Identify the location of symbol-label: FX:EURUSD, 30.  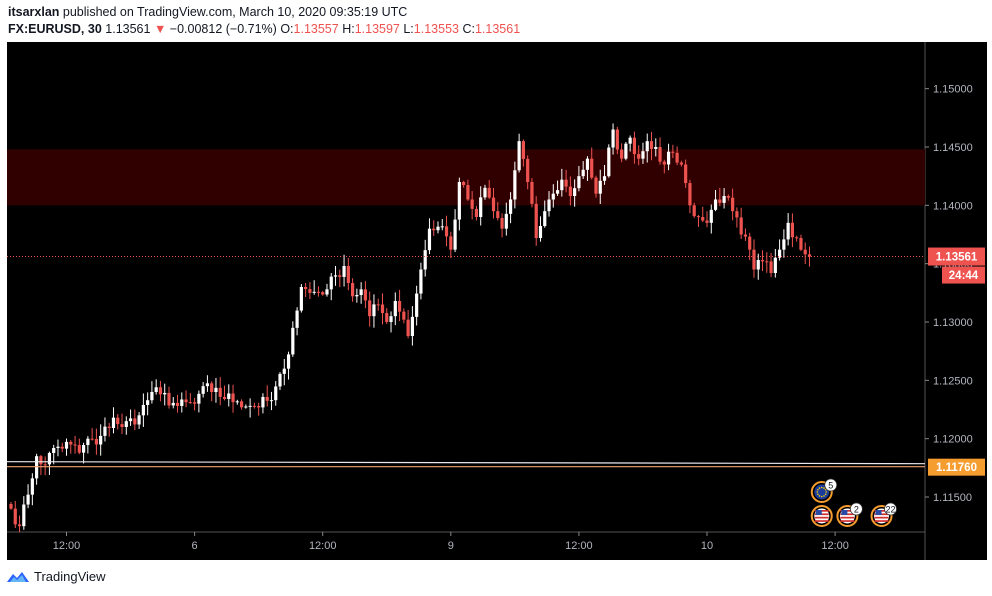
(55, 29).